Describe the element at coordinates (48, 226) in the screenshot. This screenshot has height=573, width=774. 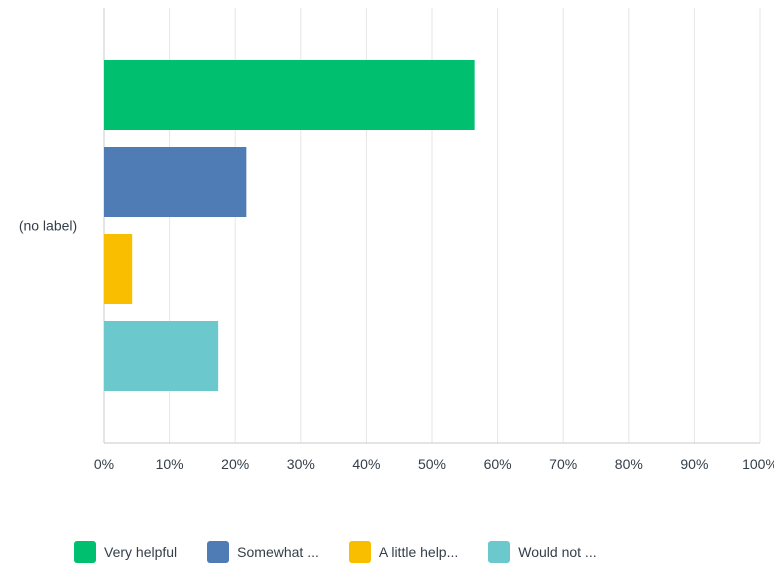
I see `category-label: (no label)` at that location.